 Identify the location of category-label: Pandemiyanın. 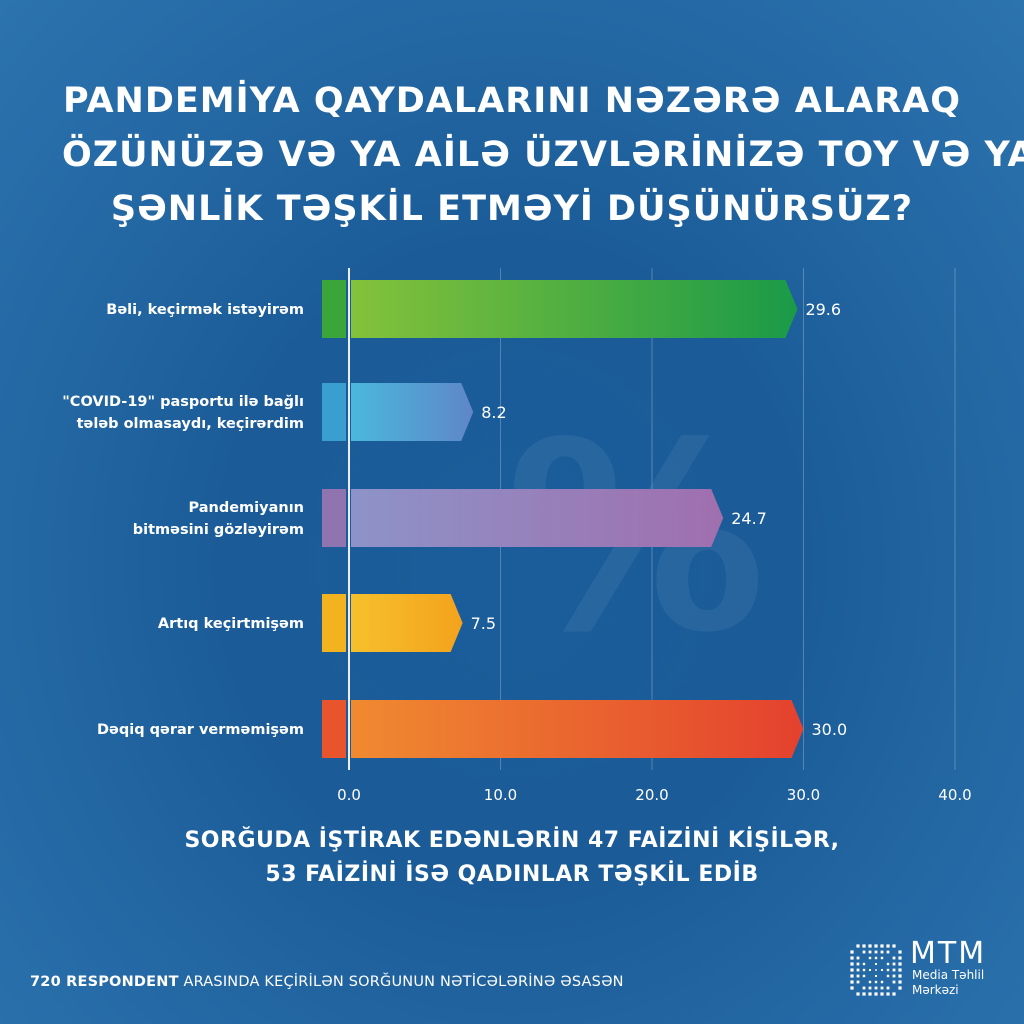
(247, 508).